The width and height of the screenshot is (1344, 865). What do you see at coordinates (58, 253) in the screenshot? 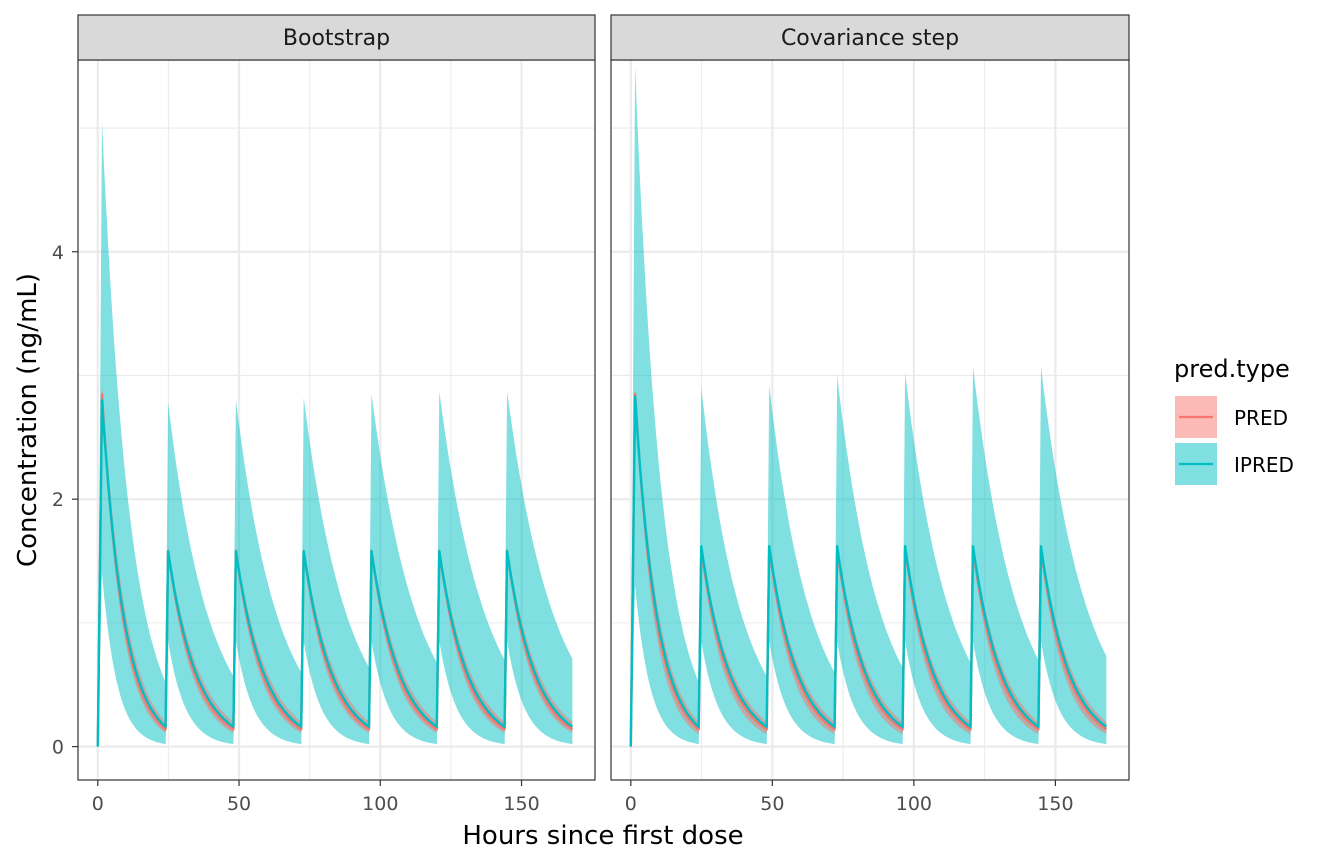
I see `y-tick-label: 4` at bounding box center [58, 253].